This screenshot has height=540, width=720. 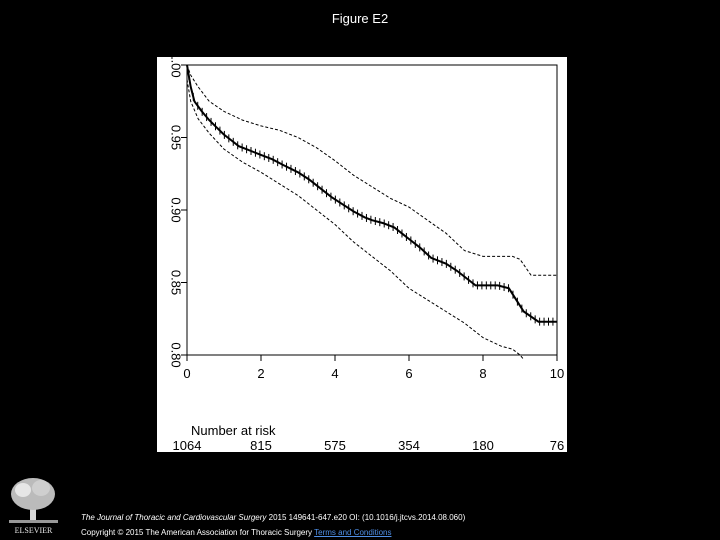 I want to click on x-tick-label: 6, so click(x=408, y=373).